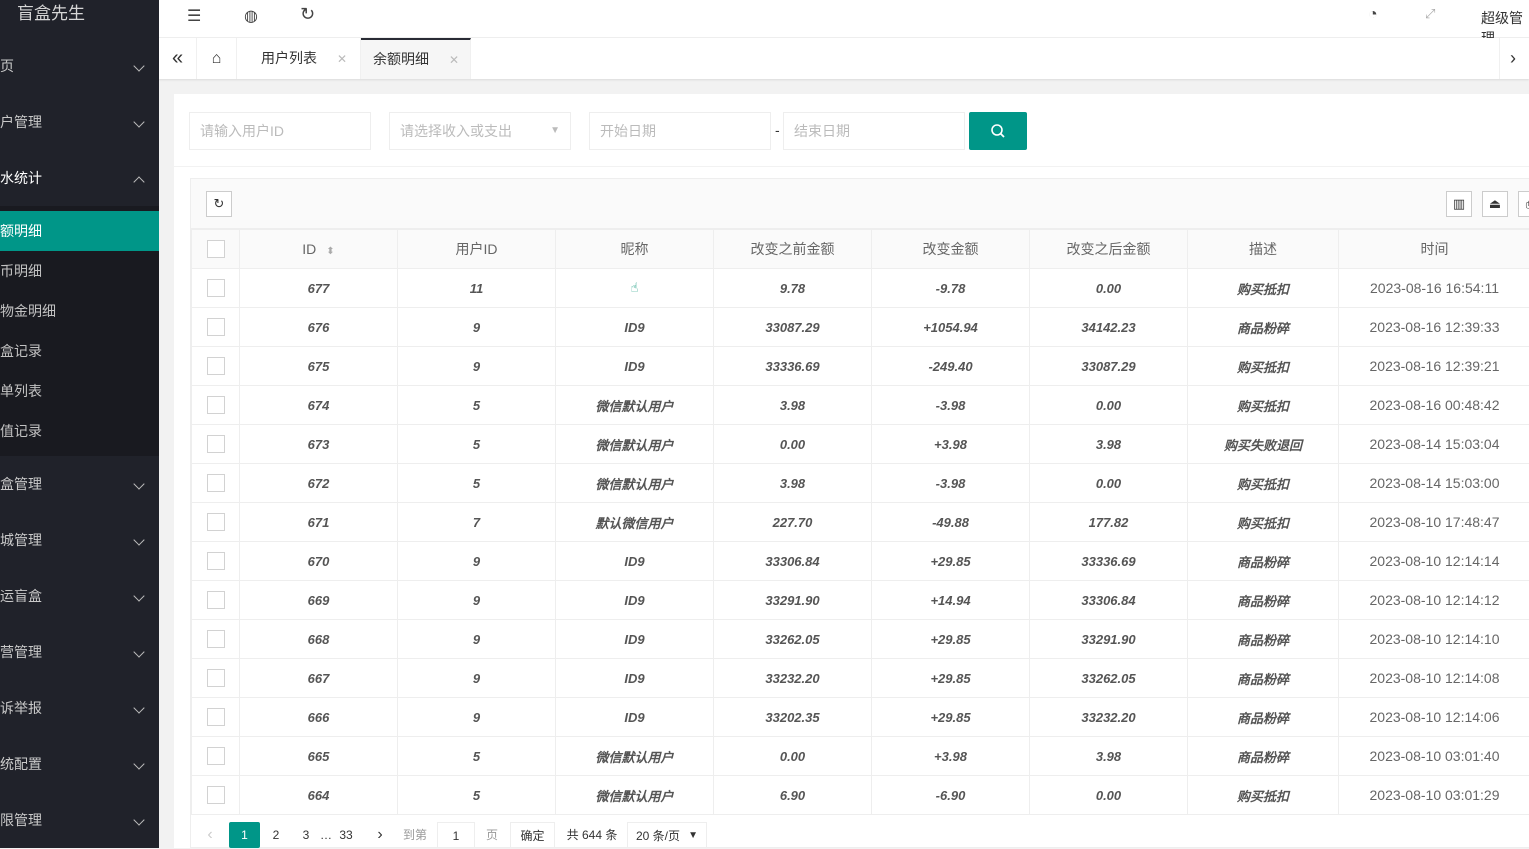  I want to click on sidebar-subitem: 值记录, so click(79, 431).